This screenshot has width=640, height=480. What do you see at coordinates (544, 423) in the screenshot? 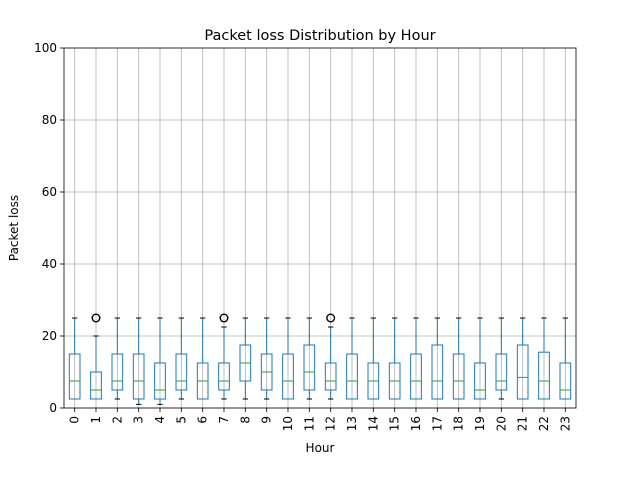
I see `x-tick-label: 22` at bounding box center [544, 423].